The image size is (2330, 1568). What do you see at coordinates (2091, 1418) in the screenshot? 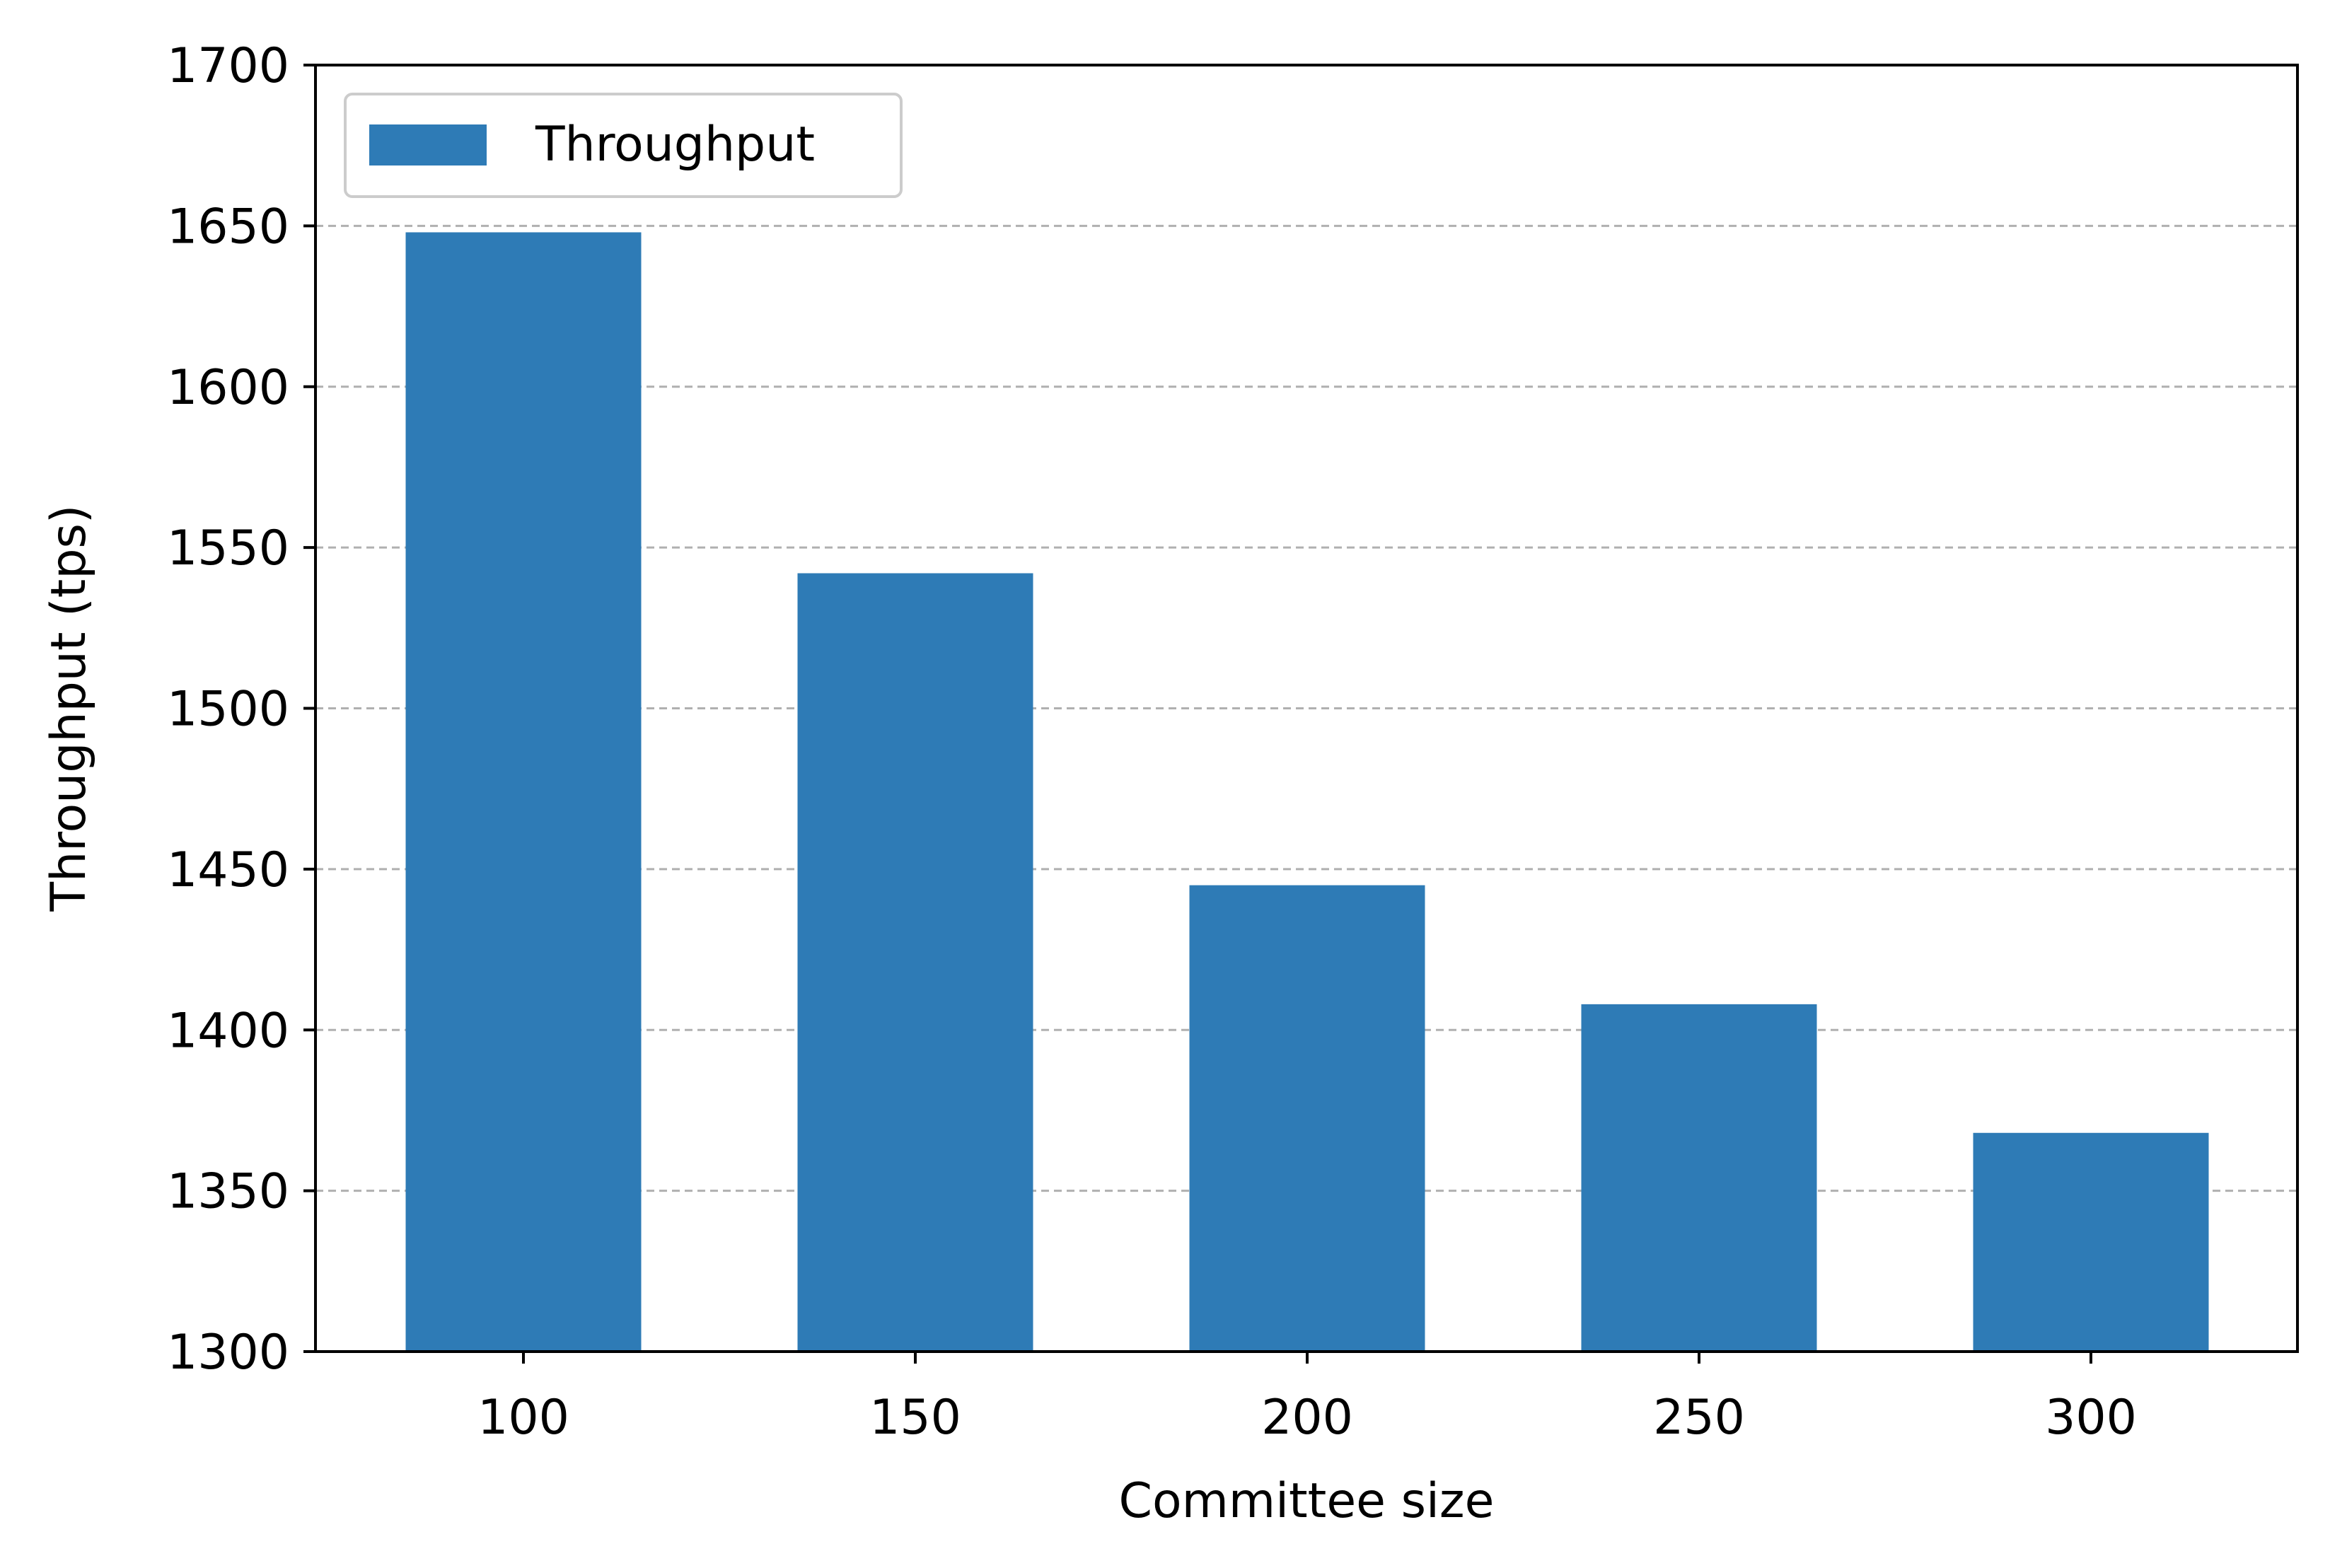
I see `x-tick-label-300: 300` at bounding box center [2091, 1418].